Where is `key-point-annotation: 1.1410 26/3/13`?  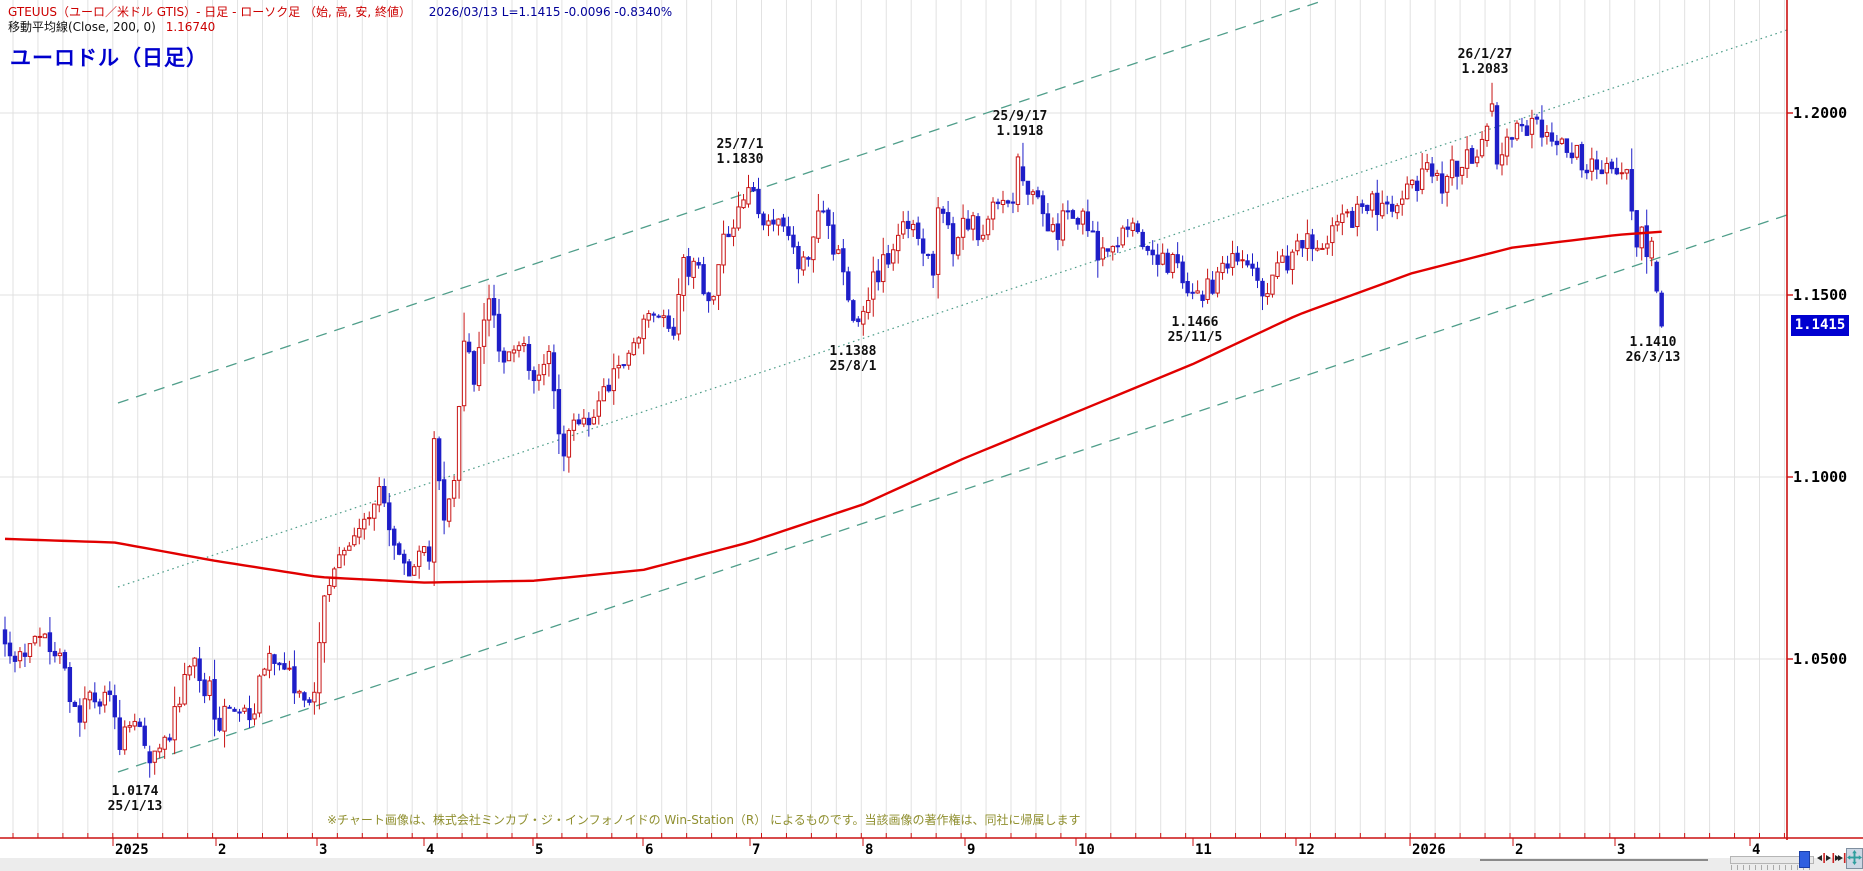 key-point-annotation: 1.1410 26/3/13 is located at coordinates (1653, 350).